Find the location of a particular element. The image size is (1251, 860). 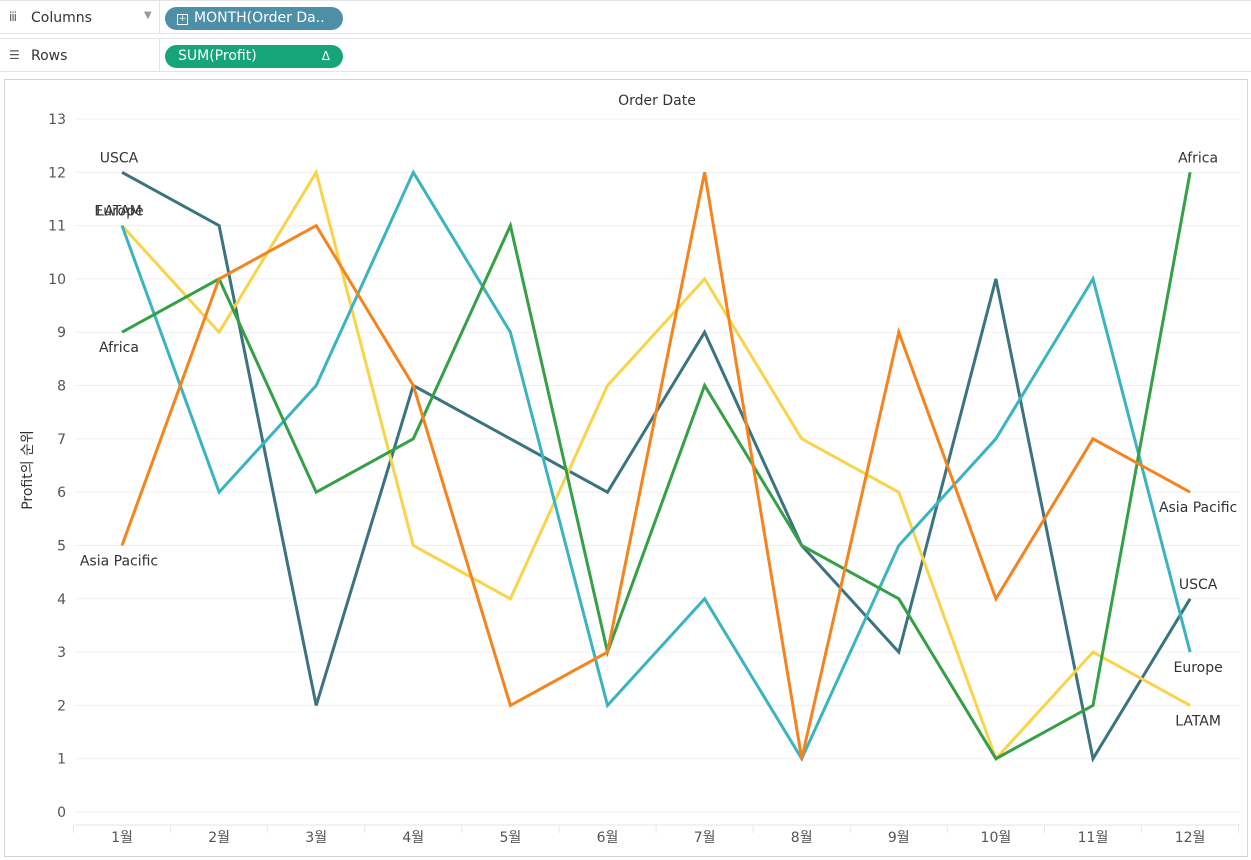

columns-shelf-header: iii Columns ▼ is located at coordinates (80, 17).